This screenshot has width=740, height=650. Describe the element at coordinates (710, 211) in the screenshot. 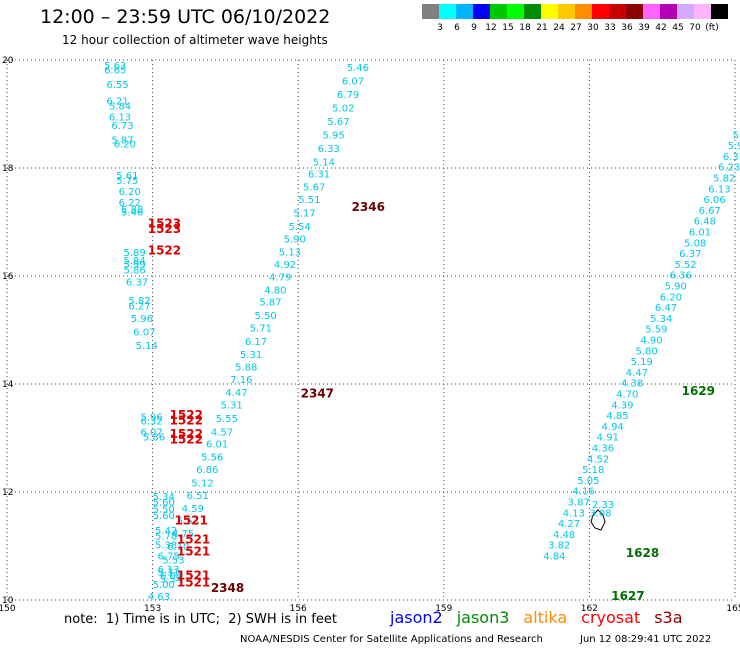

I see `wave-height-value: 6.67` at that location.